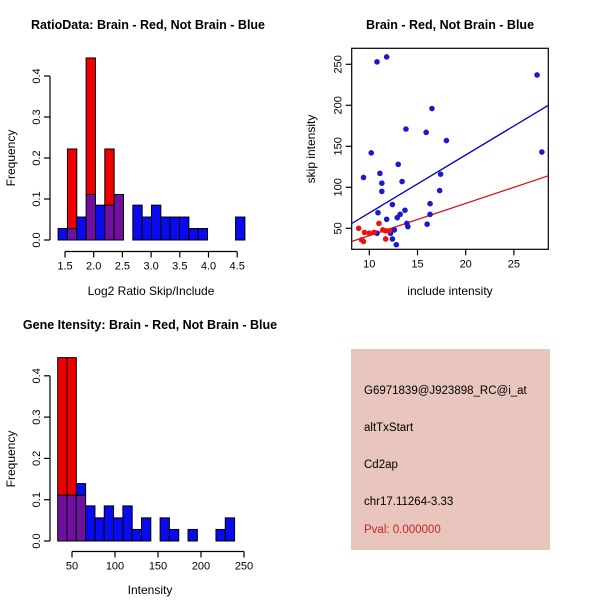 The height and width of the screenshot is (600, 600). Describe the element at coordinates (339, 105) in the screenshot. I see `y-tick-label: 200` at that location.